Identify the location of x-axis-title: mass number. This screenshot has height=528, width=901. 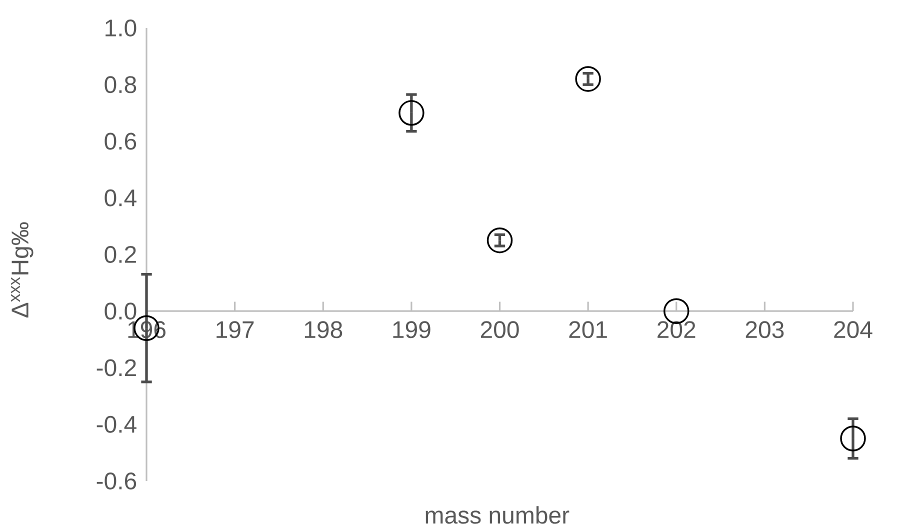
(498, 515).